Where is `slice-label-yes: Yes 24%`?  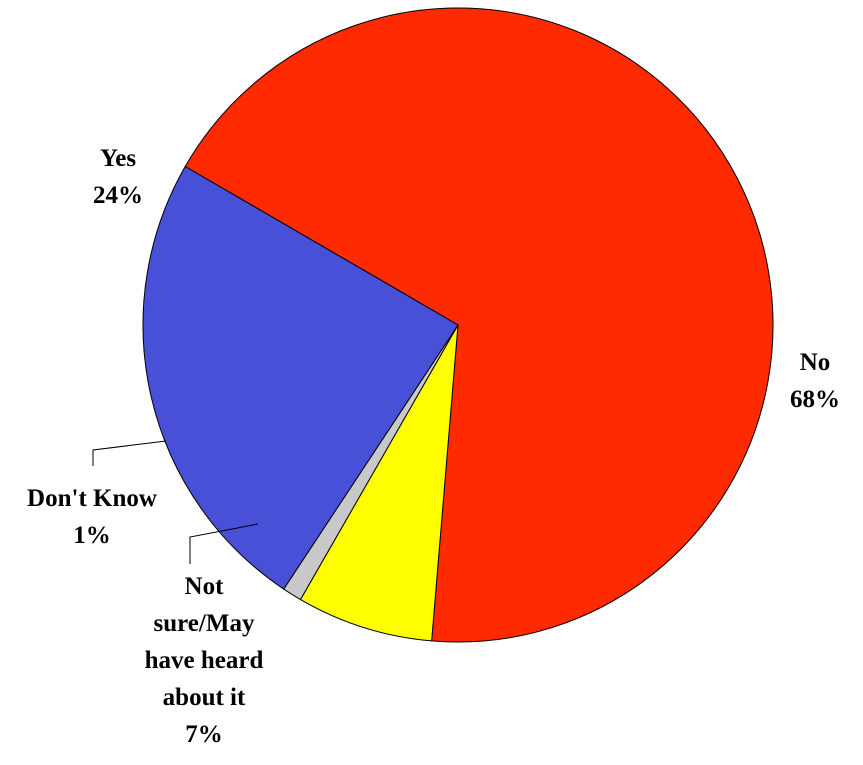 slice-label-yes: Yes 24% is located at coordinates (118, 177).